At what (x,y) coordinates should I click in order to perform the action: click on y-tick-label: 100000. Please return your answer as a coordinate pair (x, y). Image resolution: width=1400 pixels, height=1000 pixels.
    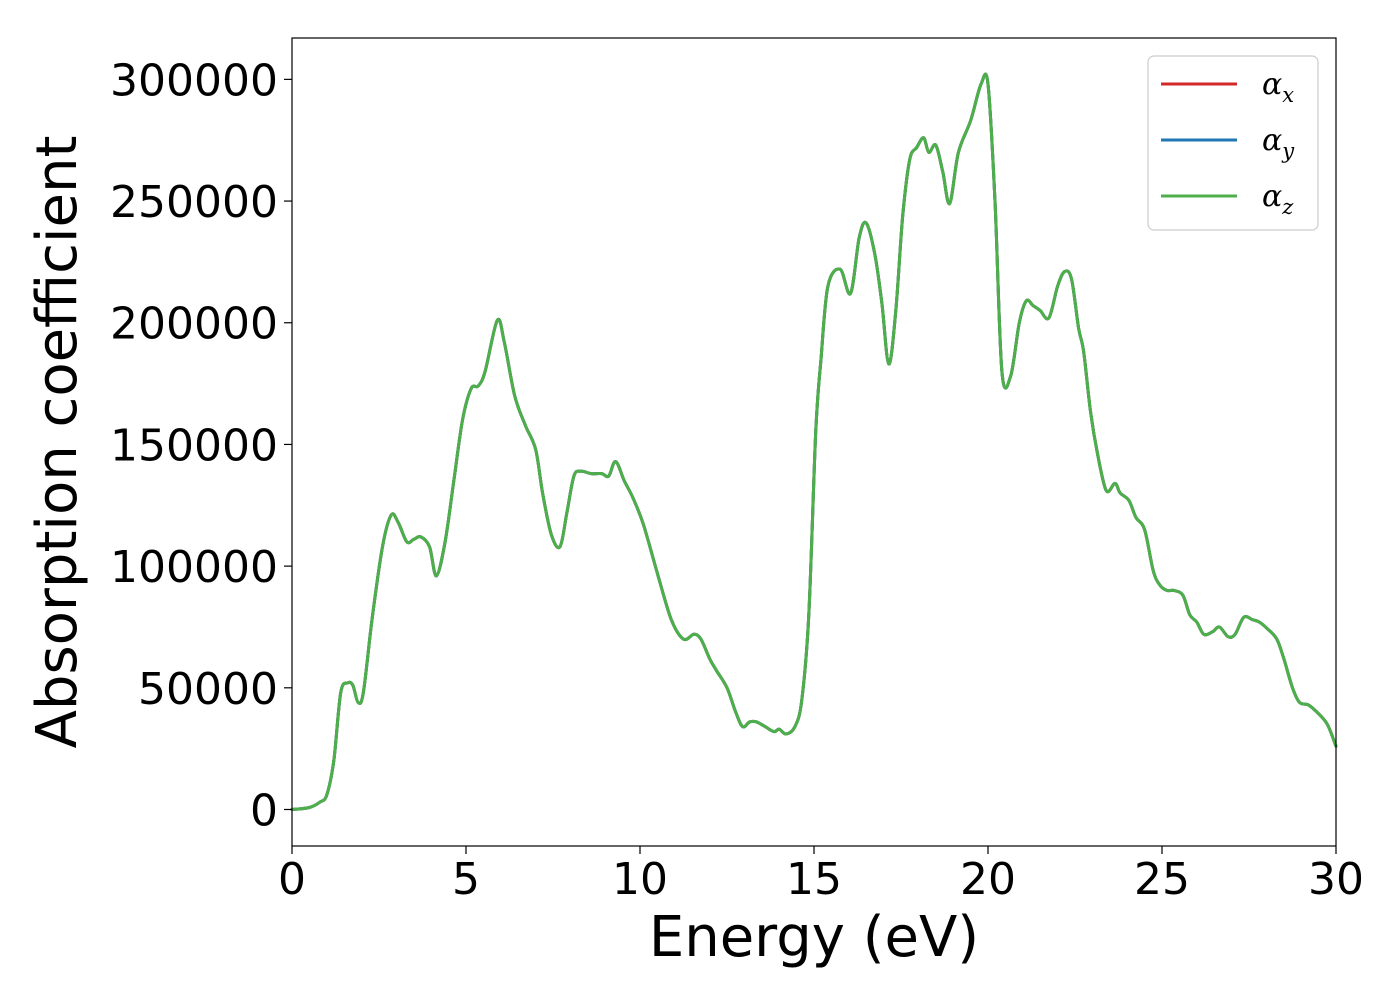
    Looking at the image, I should click on (194, 567).